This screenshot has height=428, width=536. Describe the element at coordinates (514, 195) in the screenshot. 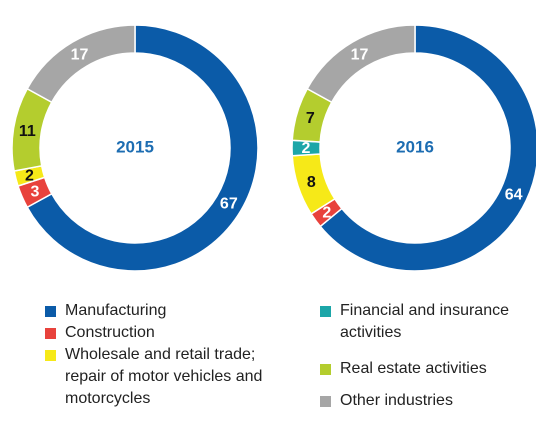

I see `slice-label: 64` at that location.